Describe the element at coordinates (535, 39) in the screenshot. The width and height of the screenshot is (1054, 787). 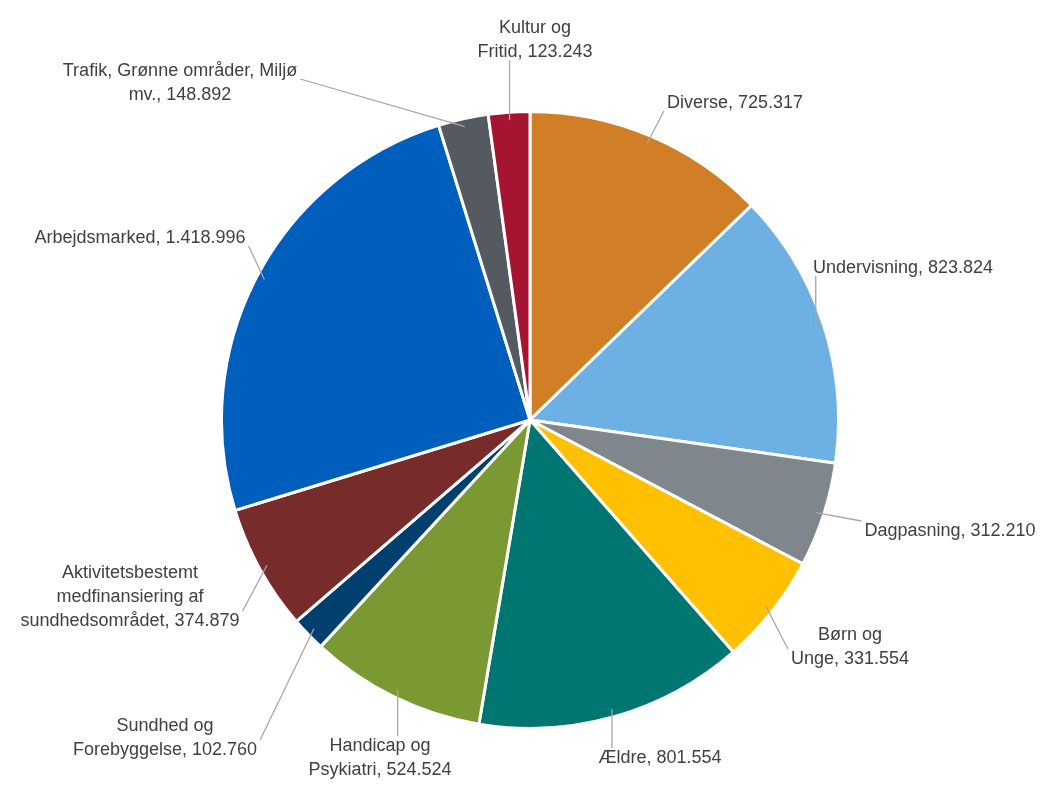
I see `slice-label: Kultur og Fritid, 123.243` at that location.